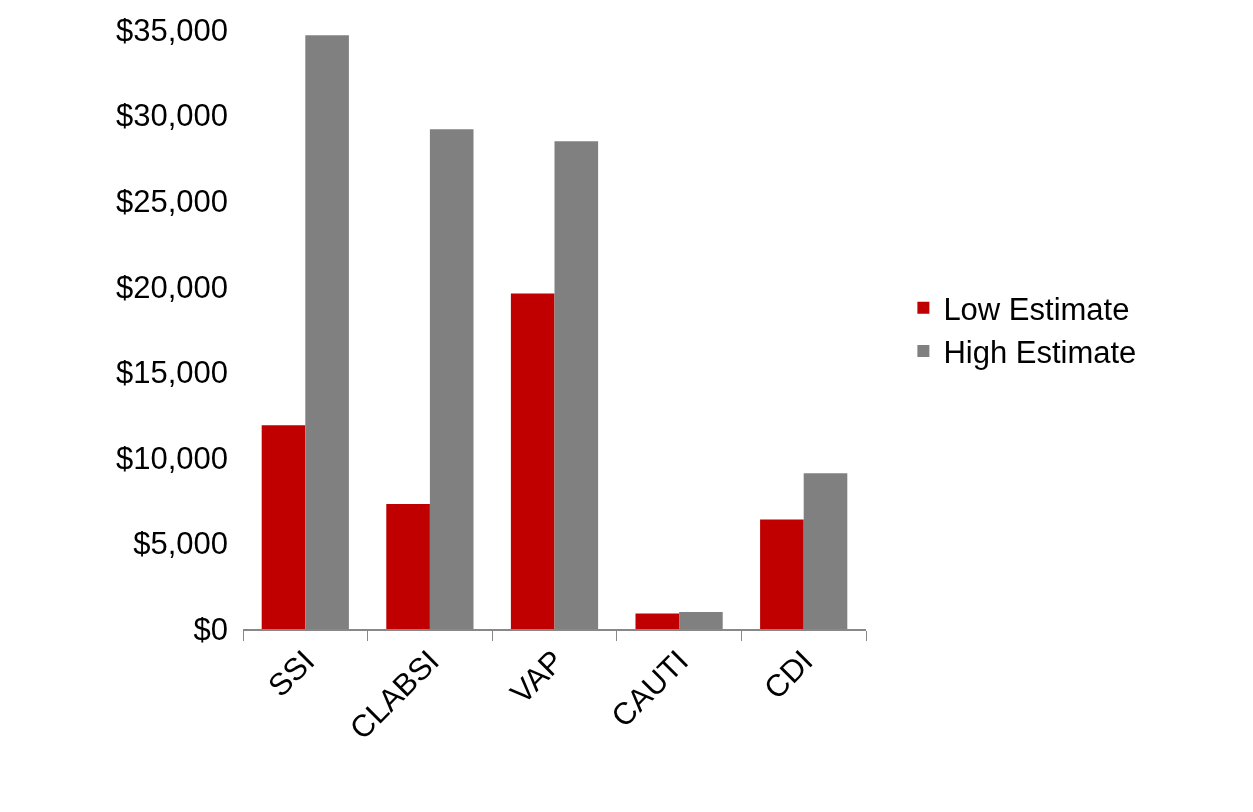  What do you see at coordinates (180, 544) in the screenshot?
I see `y-tick-label: $5,000` at bounding box center [180, 544].